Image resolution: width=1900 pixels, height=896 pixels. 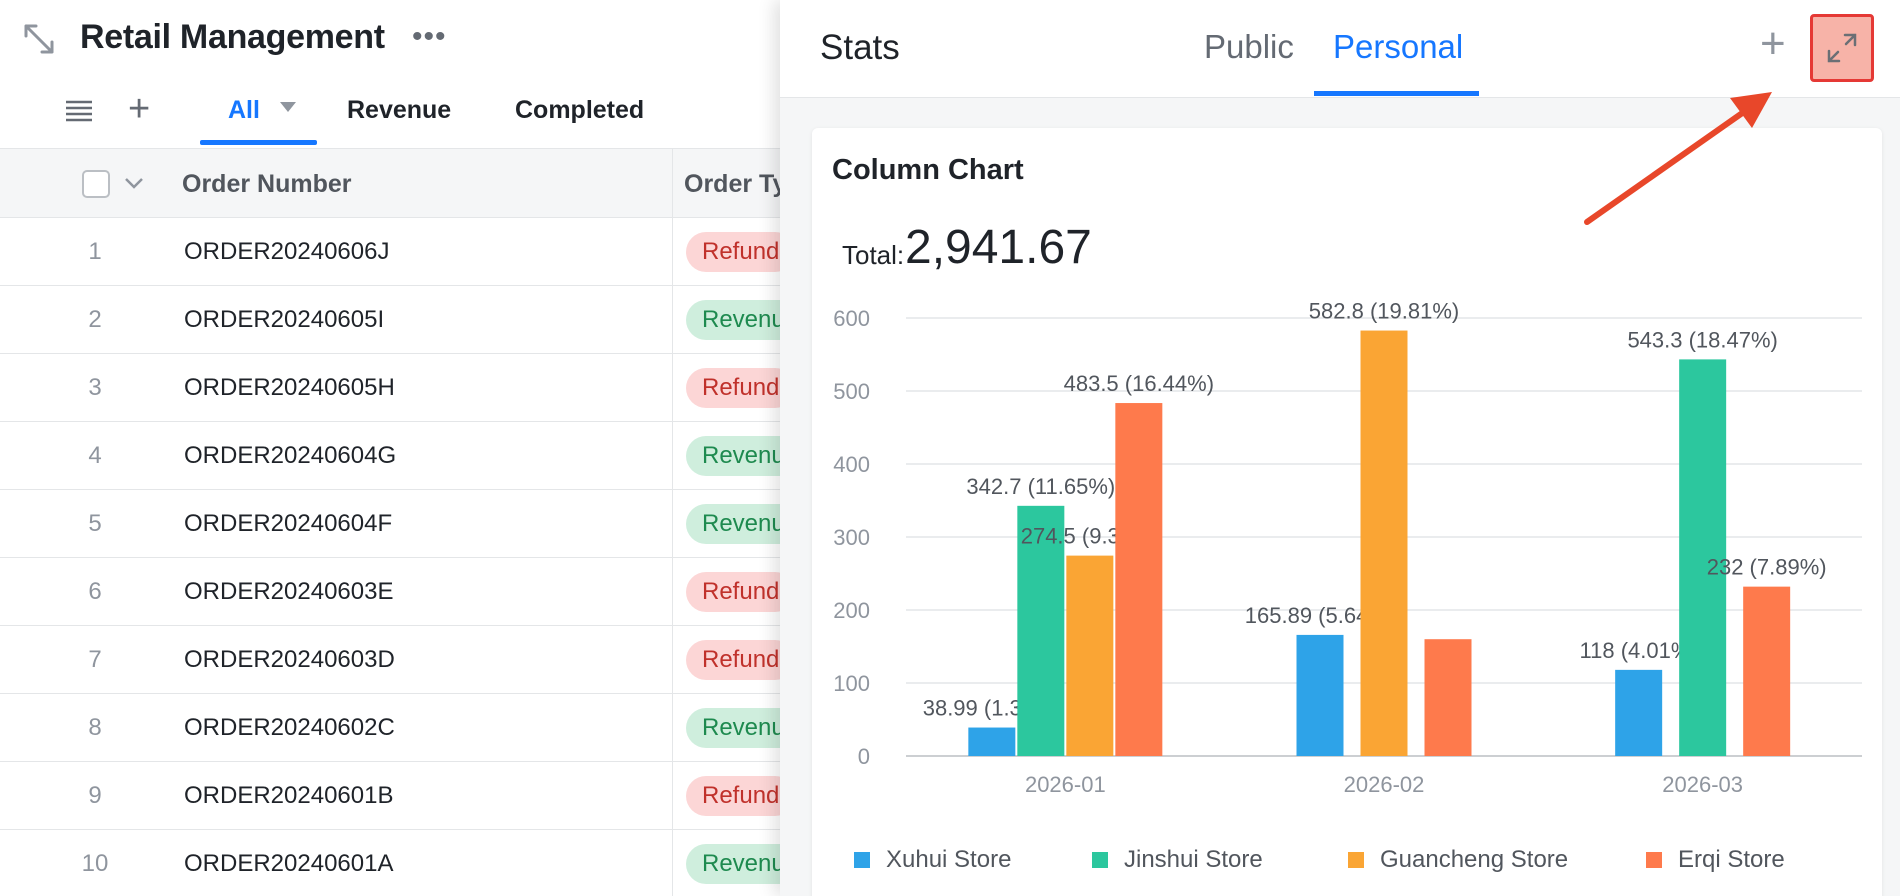 I want to click on add-chart-icon: +, so click(x=1773, y=43).